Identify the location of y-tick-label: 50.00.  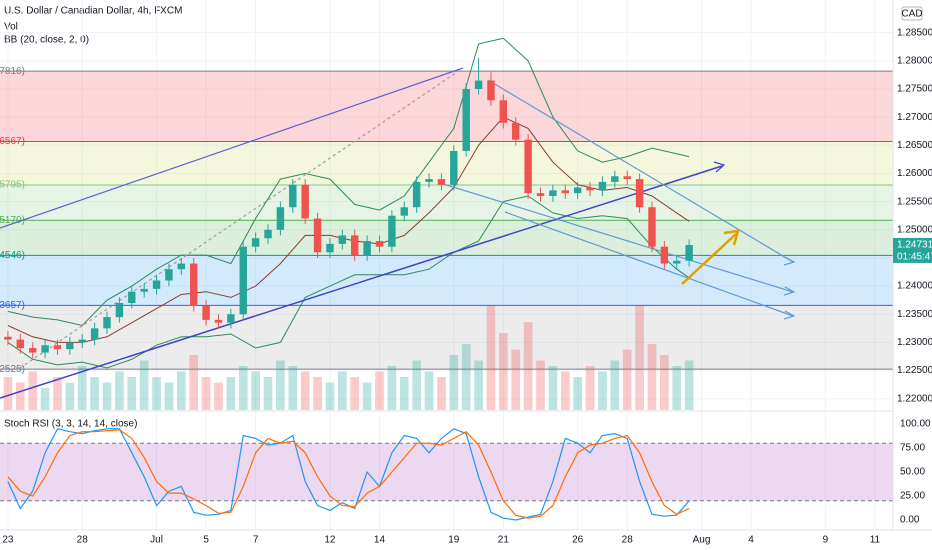
(912, 472).